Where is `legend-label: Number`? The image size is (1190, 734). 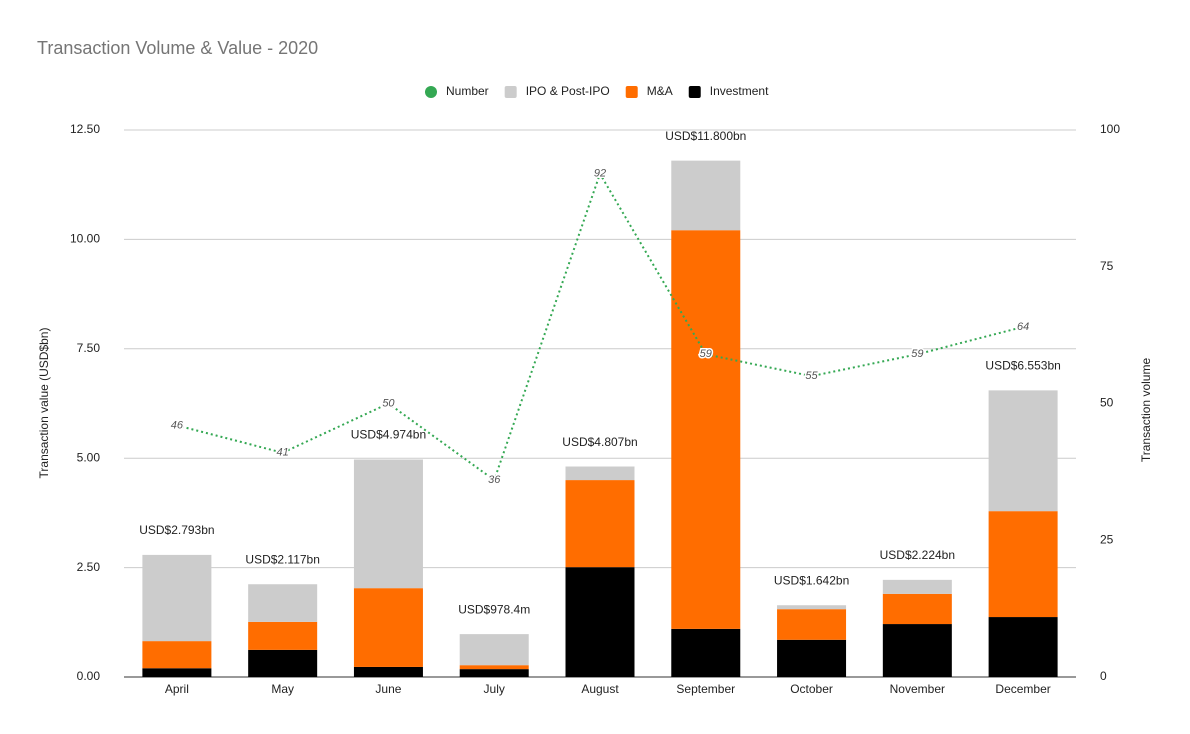
legend-label: Number is located at coordinates (467, 91).